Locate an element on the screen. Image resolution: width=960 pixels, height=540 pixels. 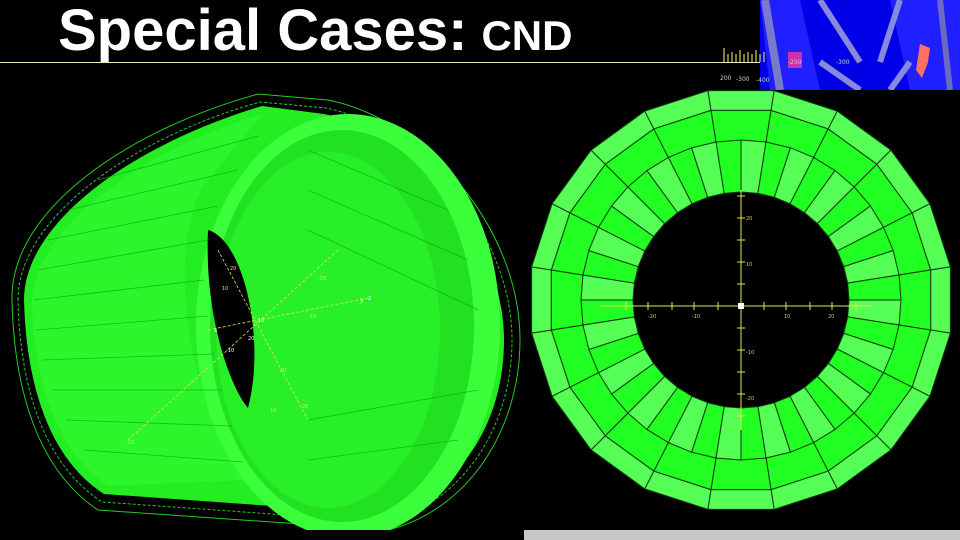
left-axis-label-3: z is located at coordinates (369, 298).